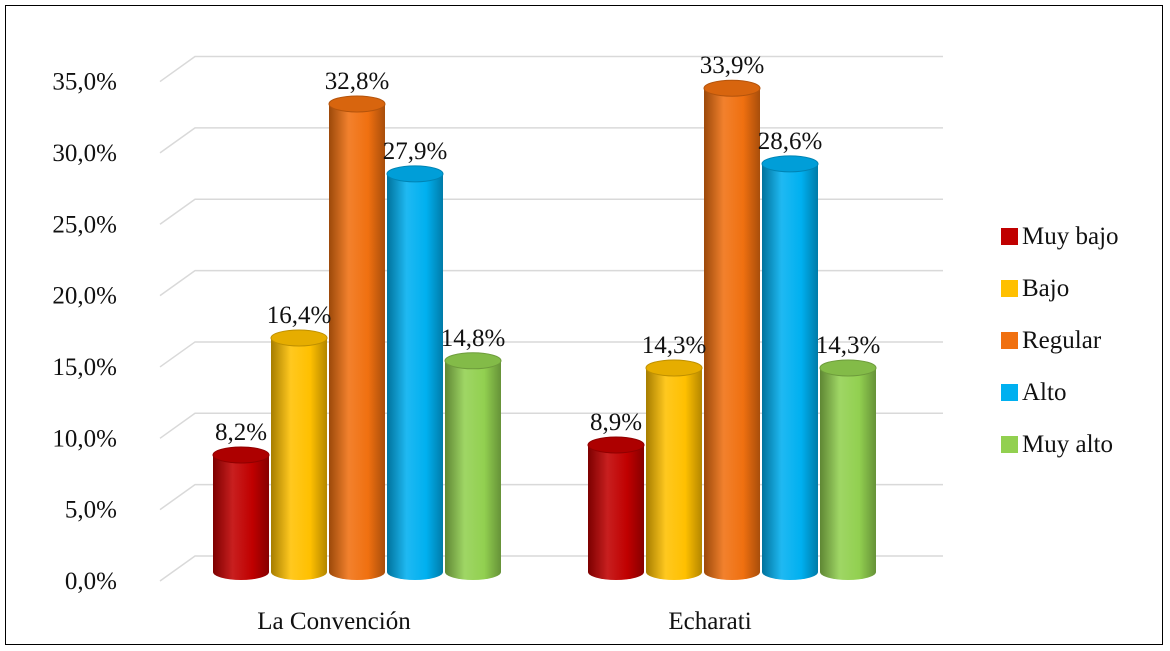  Describe the element at coordinates (334, 621) in the screenshot. I see `x-tick-label: La Convención` at that location.